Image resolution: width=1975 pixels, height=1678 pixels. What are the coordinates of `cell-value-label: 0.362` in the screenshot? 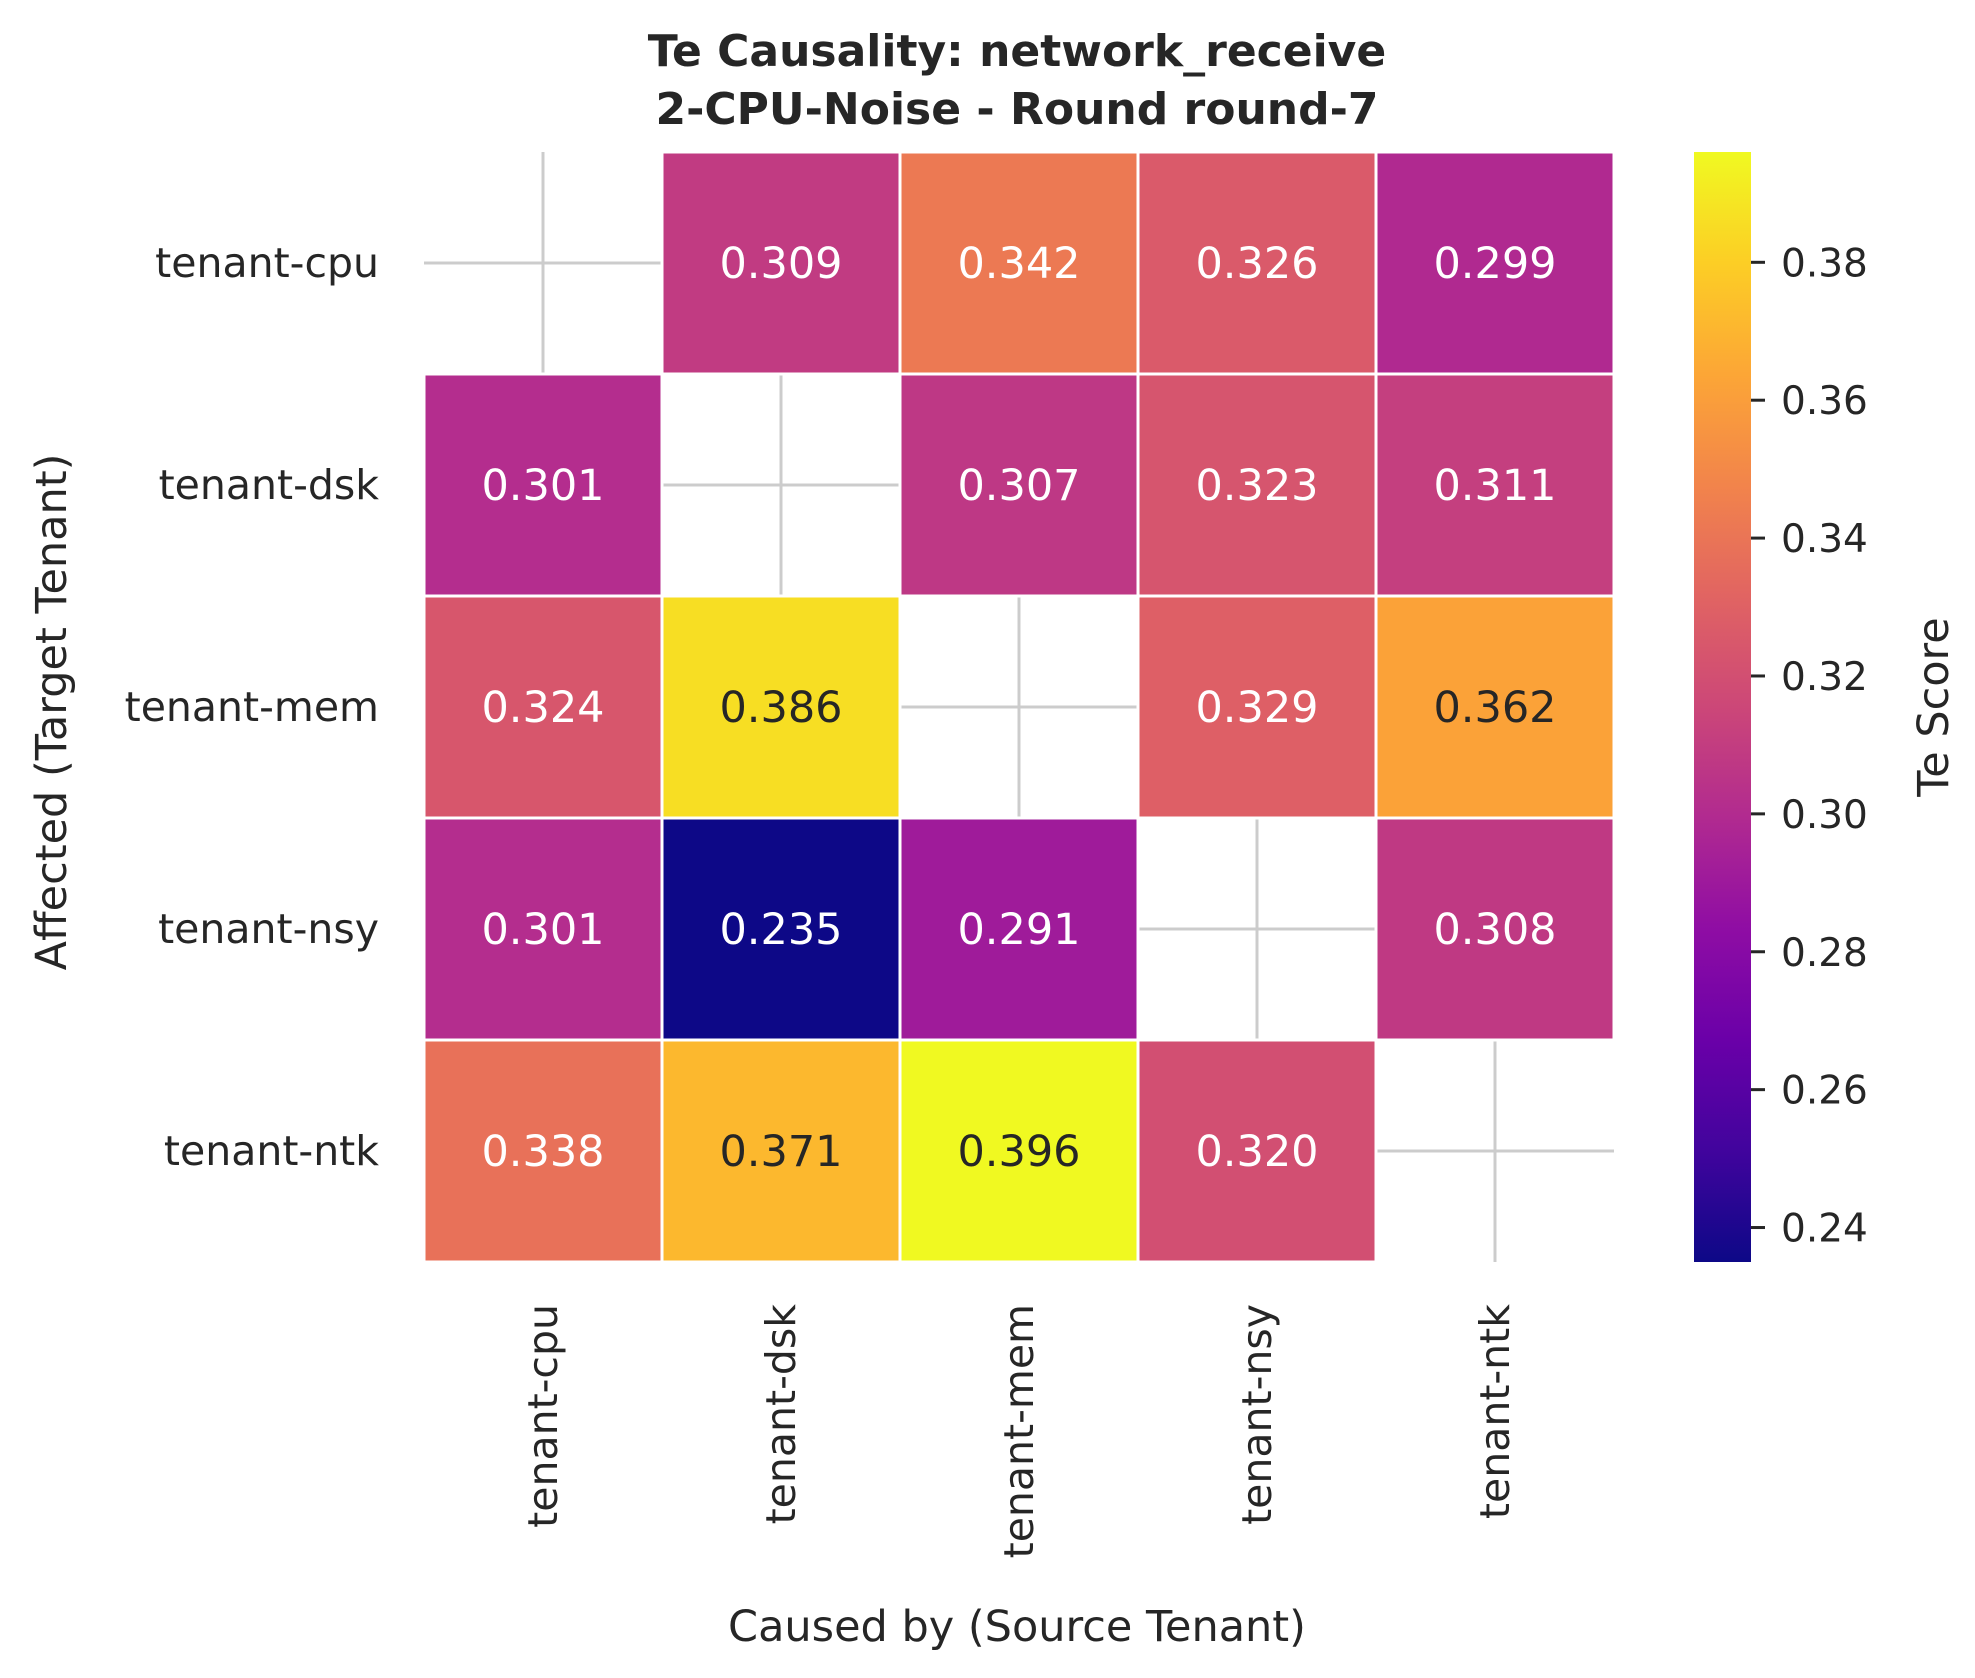 It's located at (1494, 708).